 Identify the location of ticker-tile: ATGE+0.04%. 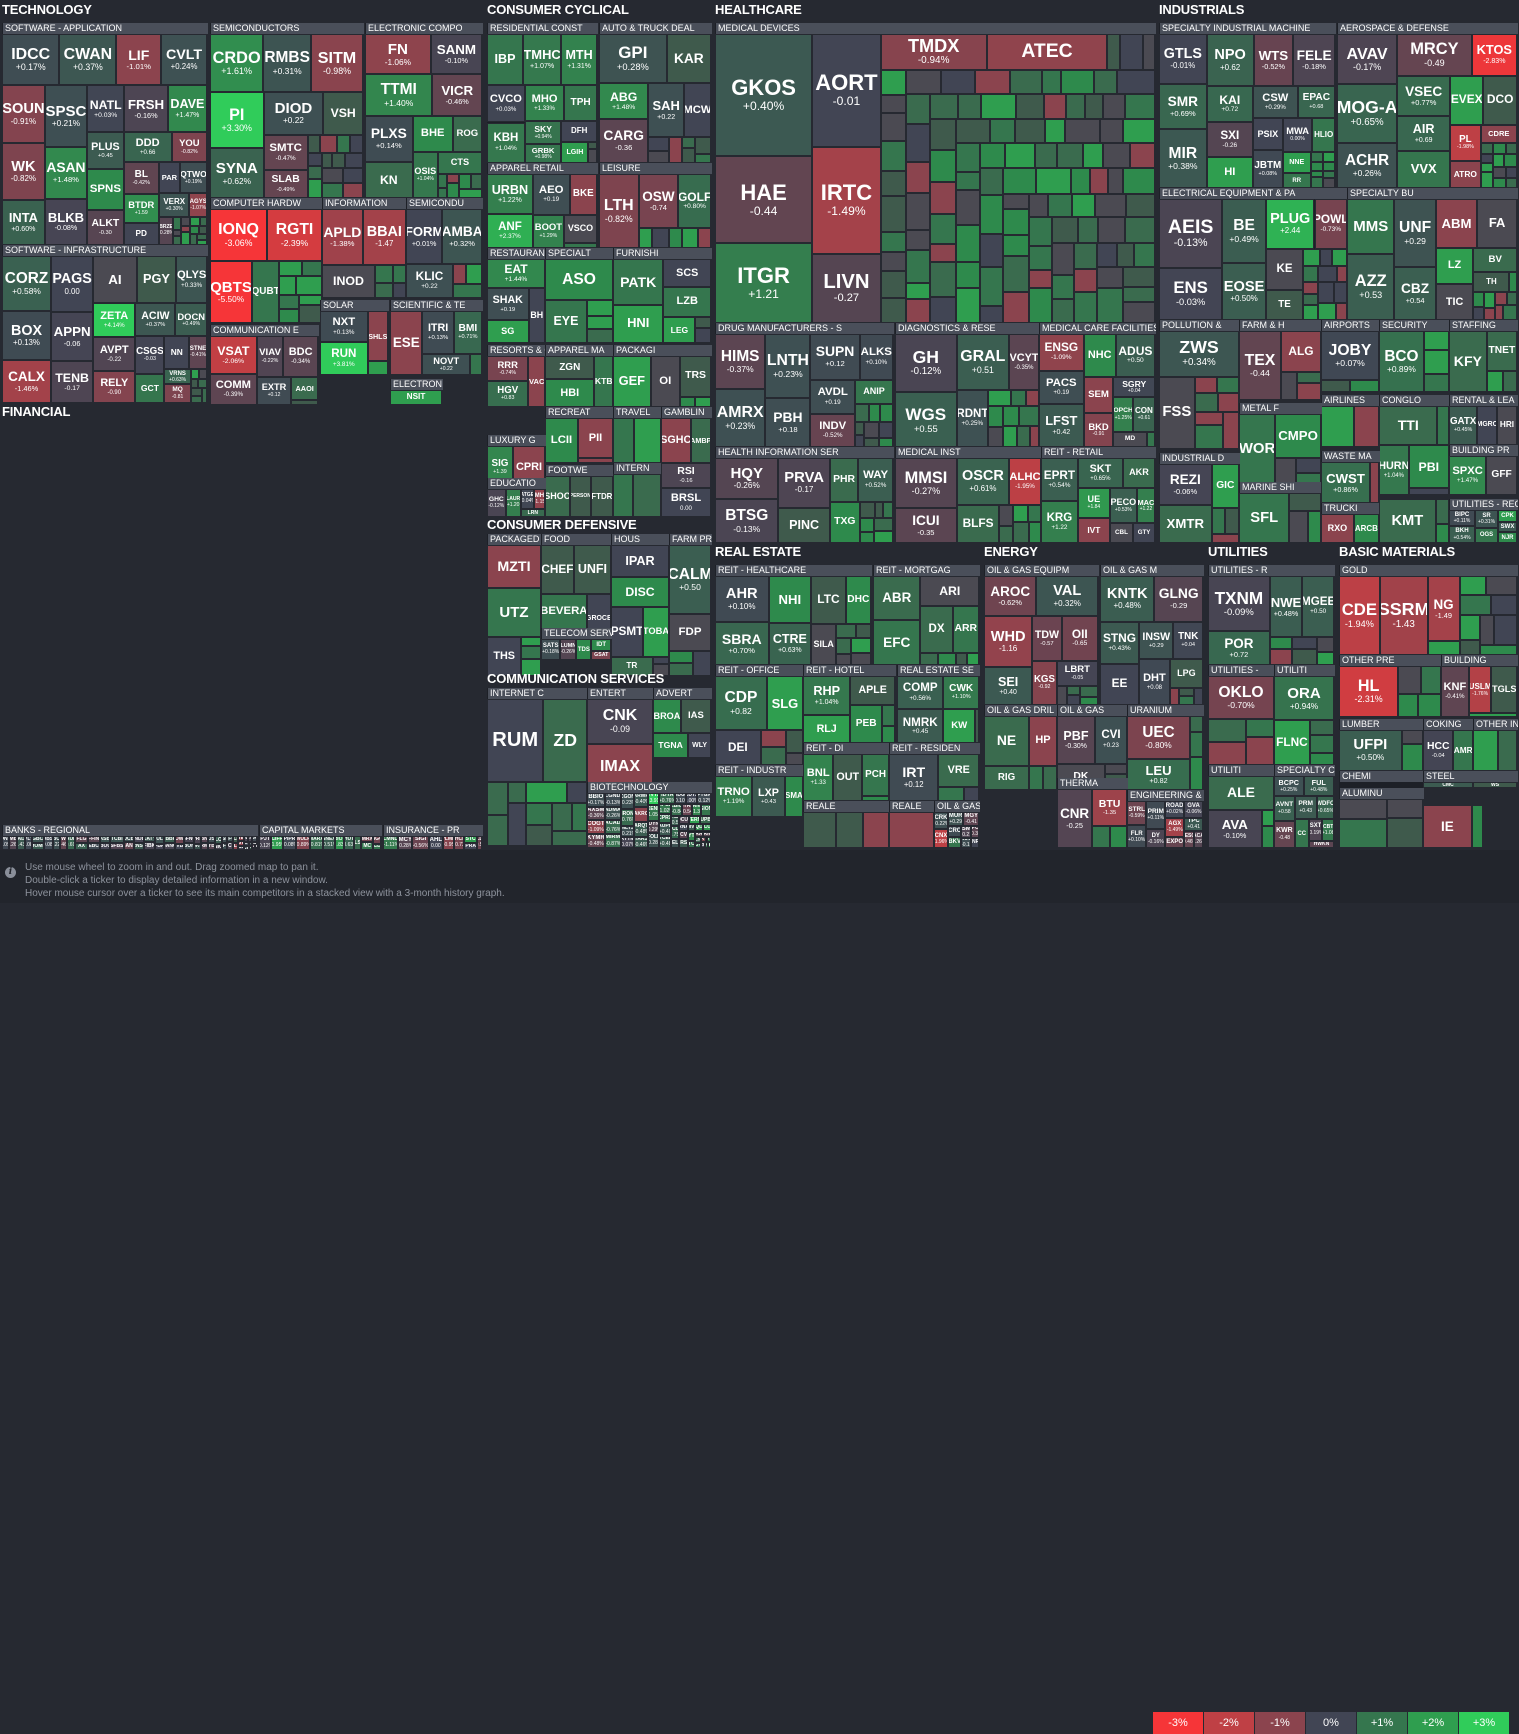
(527, 499).